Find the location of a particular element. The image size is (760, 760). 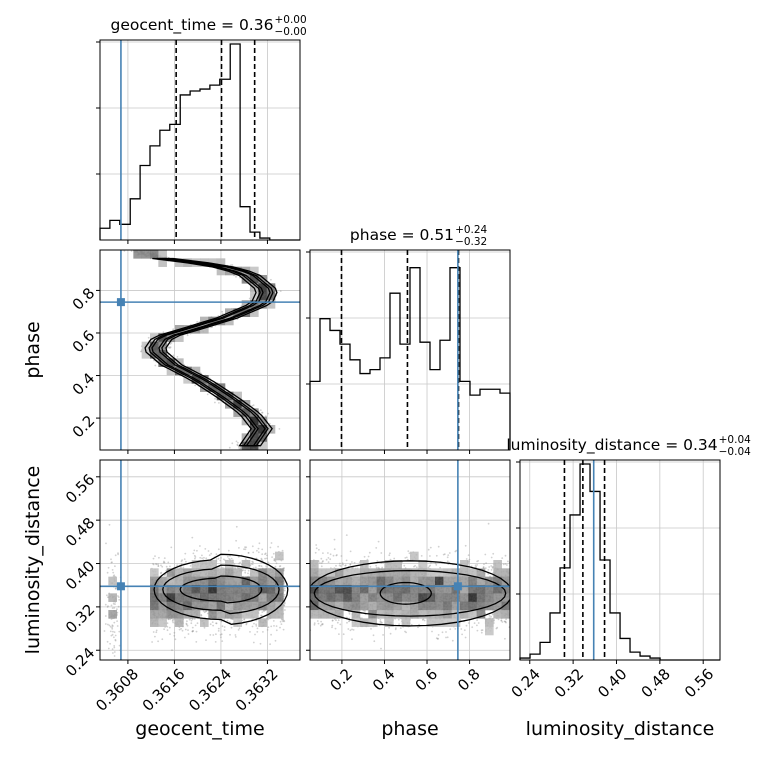

title-plus: +0.24 is located at coordinates (471, 230).